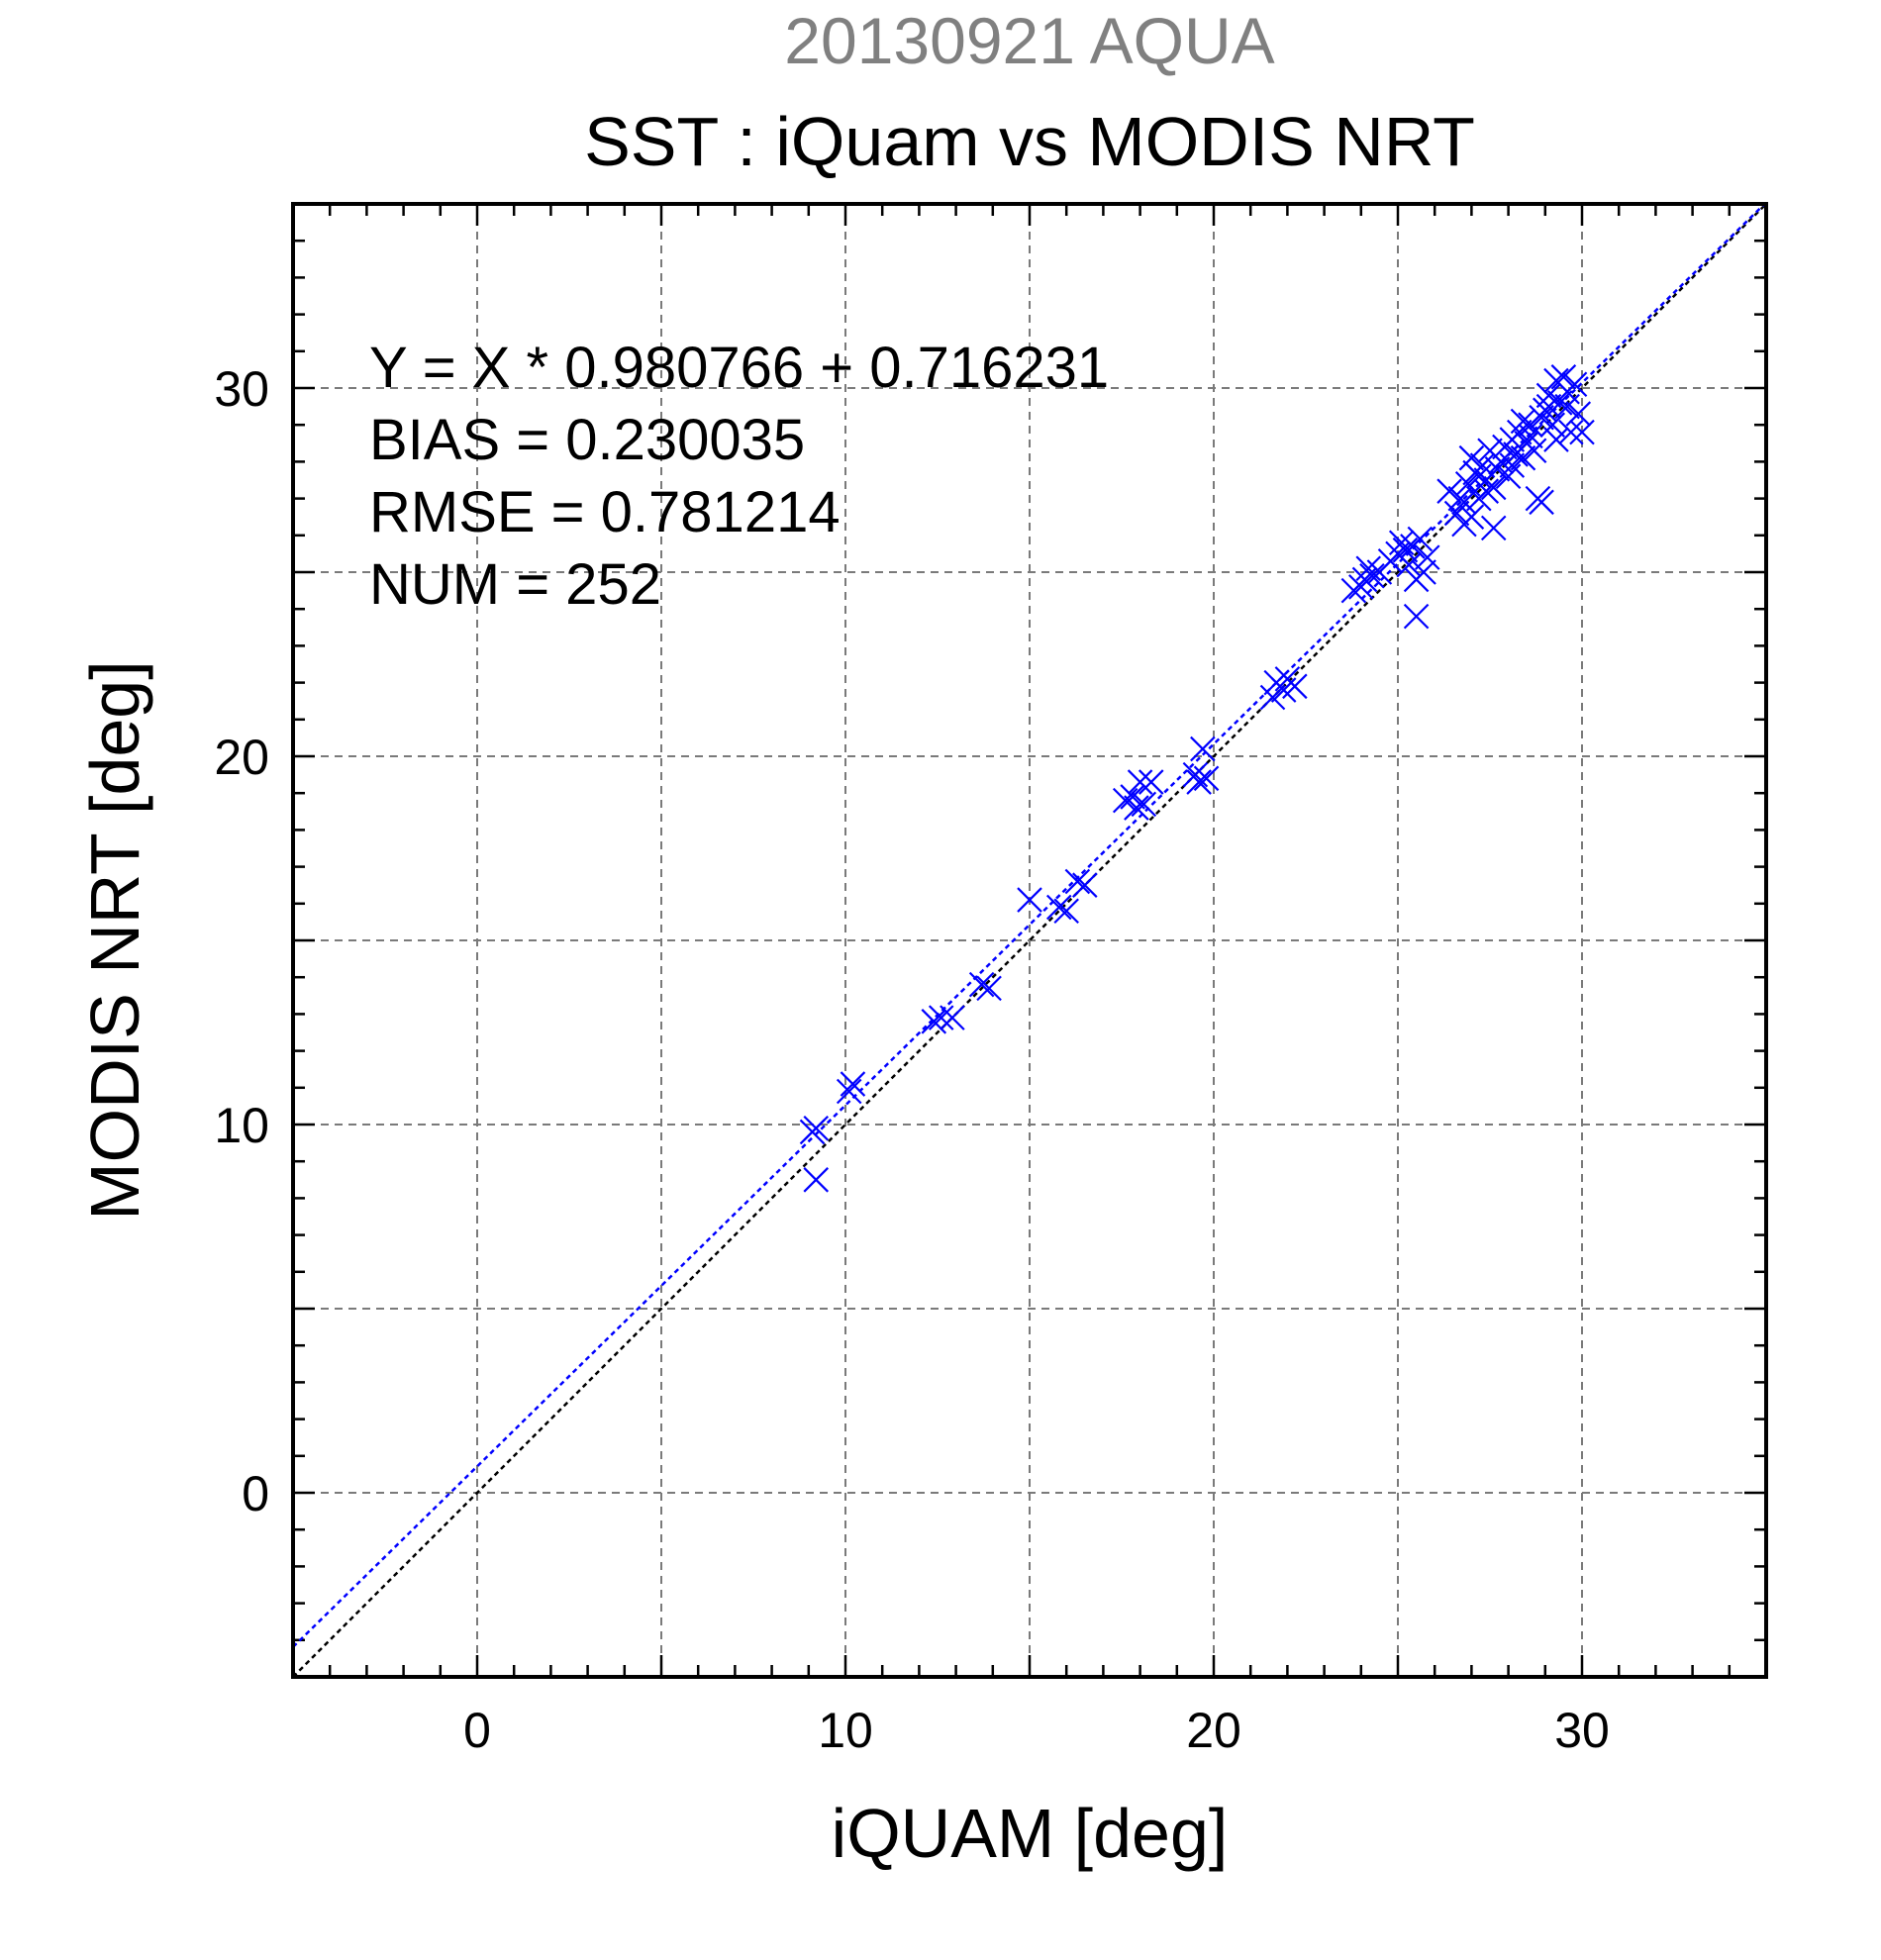  I want to click on y-tick-label: 20, so click(242, 757).